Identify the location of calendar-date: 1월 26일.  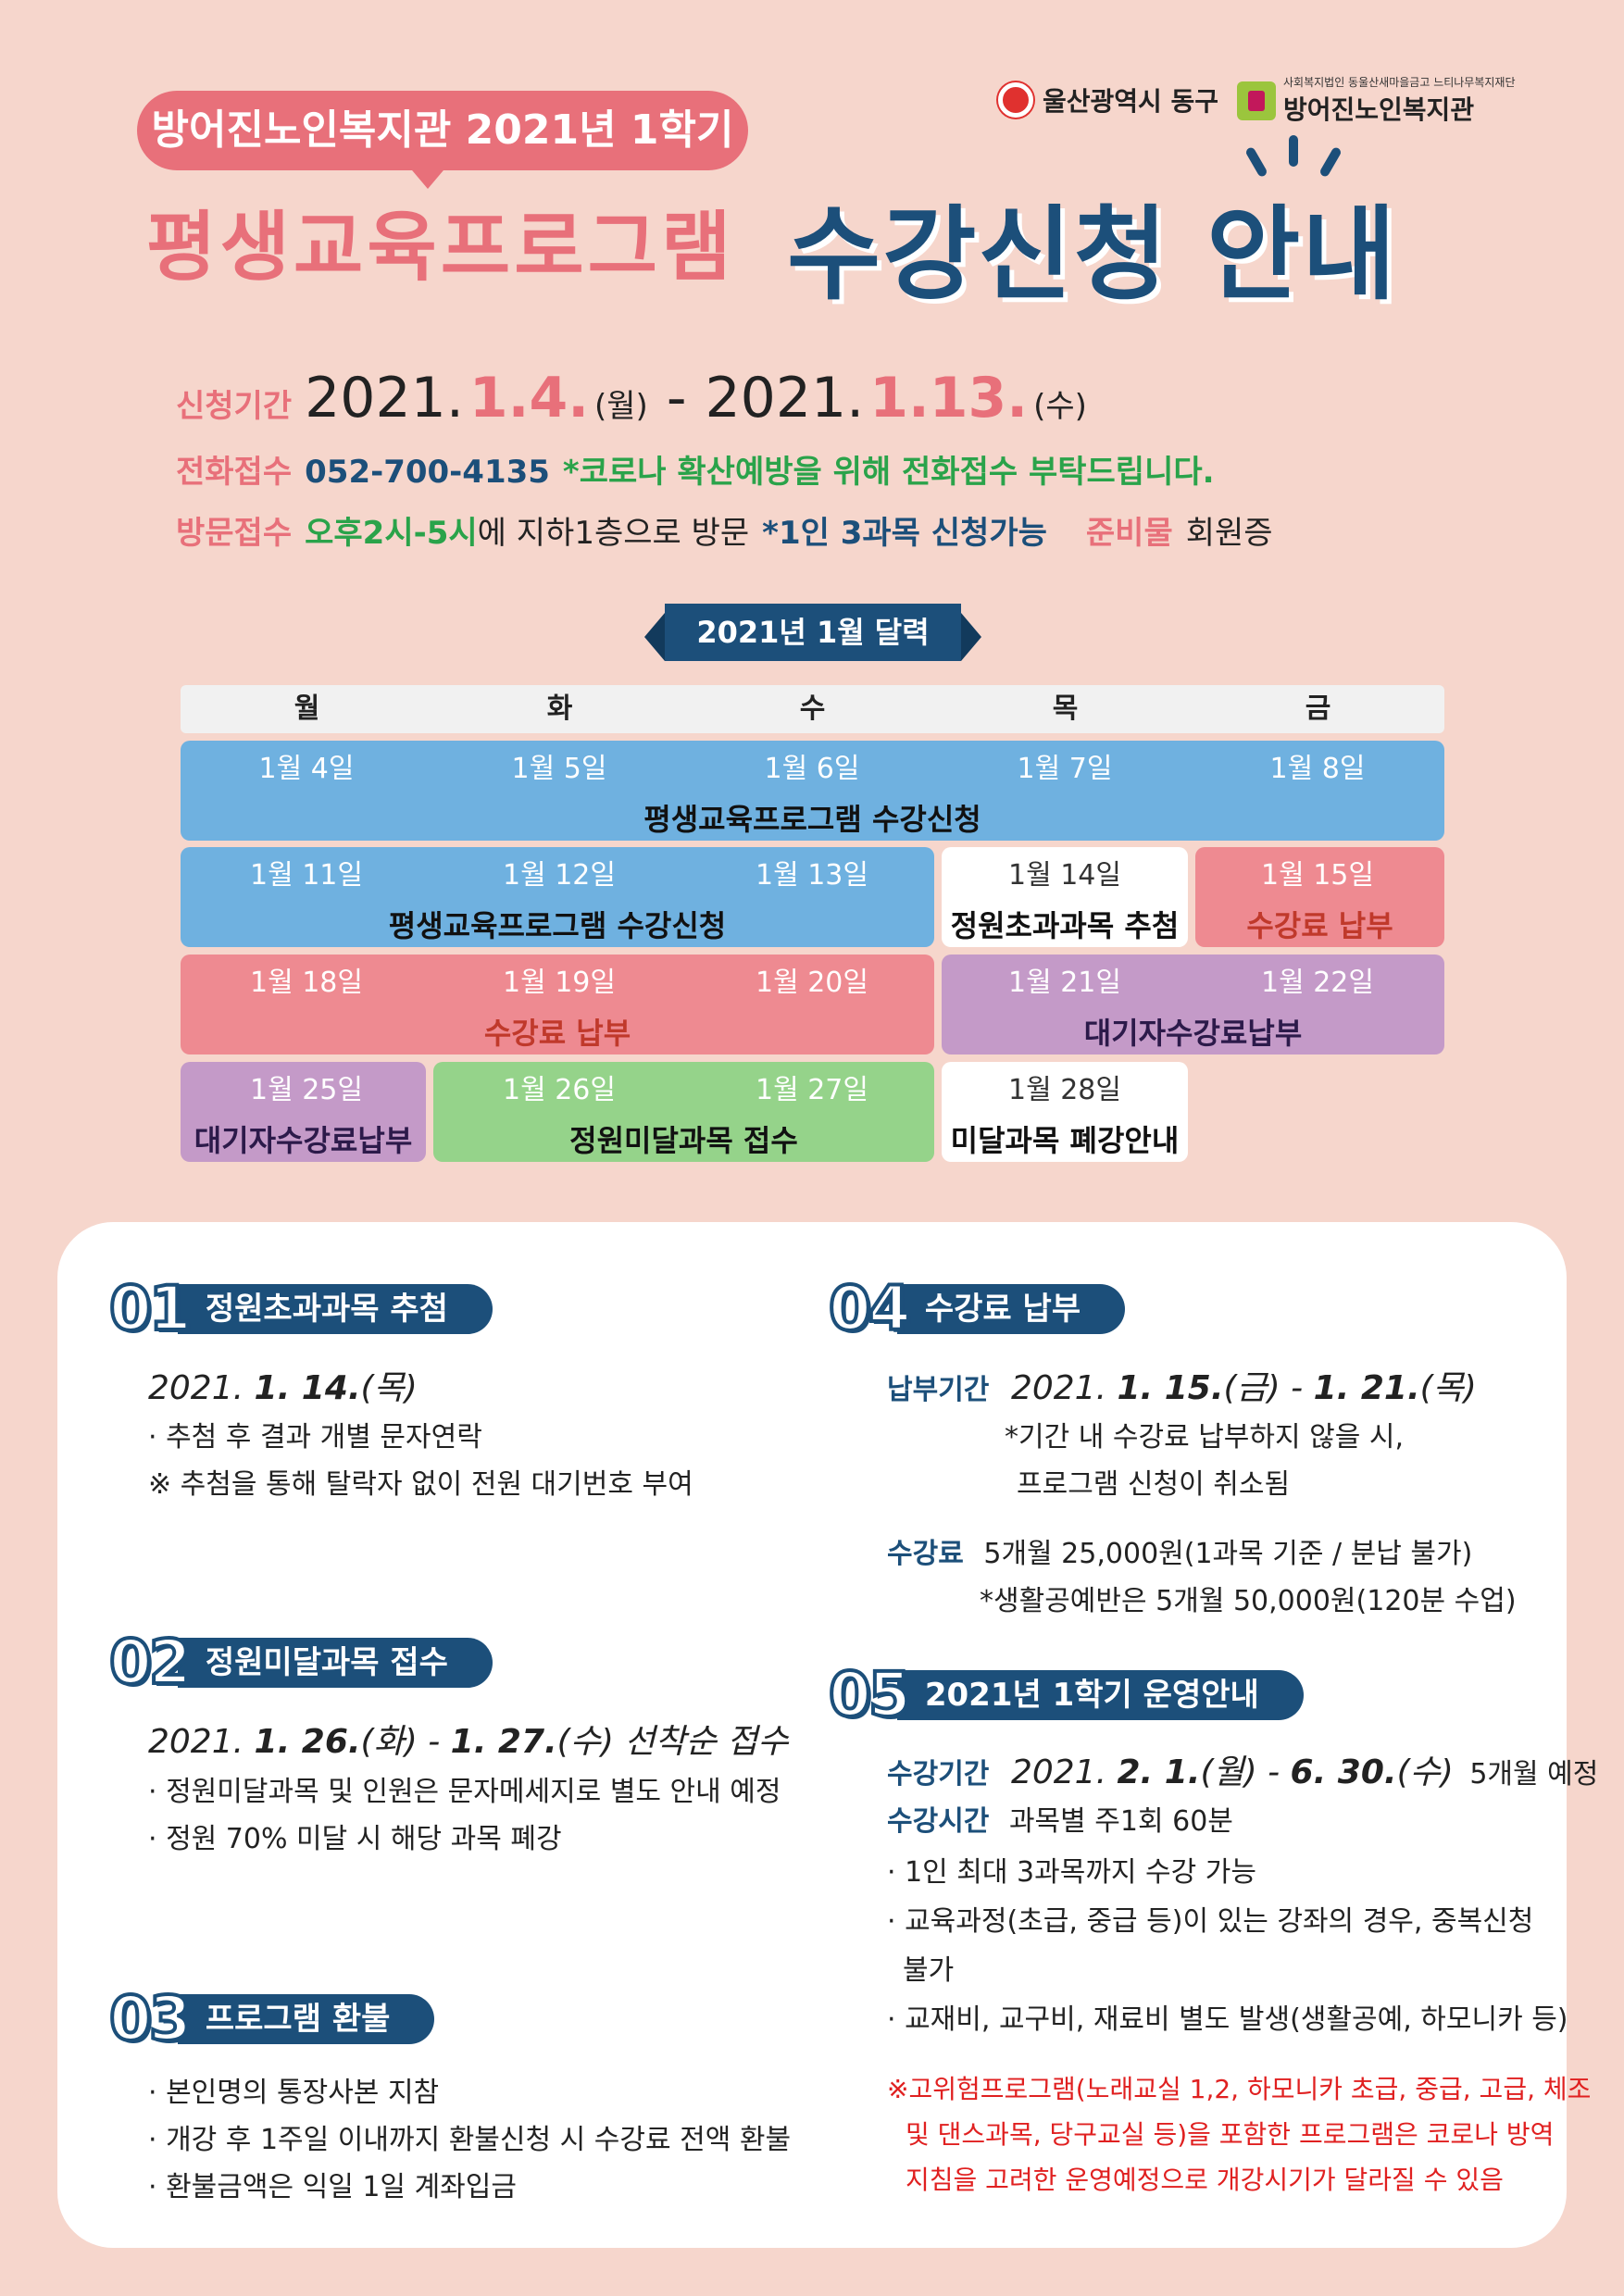
(559, 1090).